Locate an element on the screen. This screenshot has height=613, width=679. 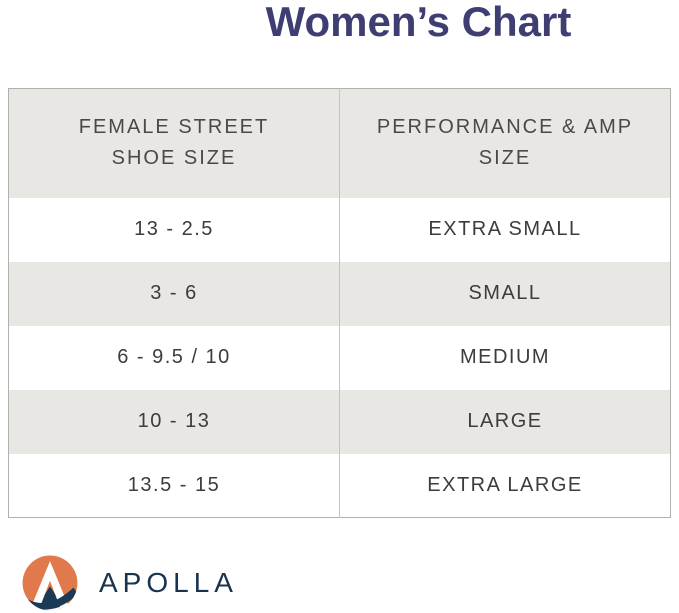
brand-footer: APOLLA is located at coordinates (130, 583).